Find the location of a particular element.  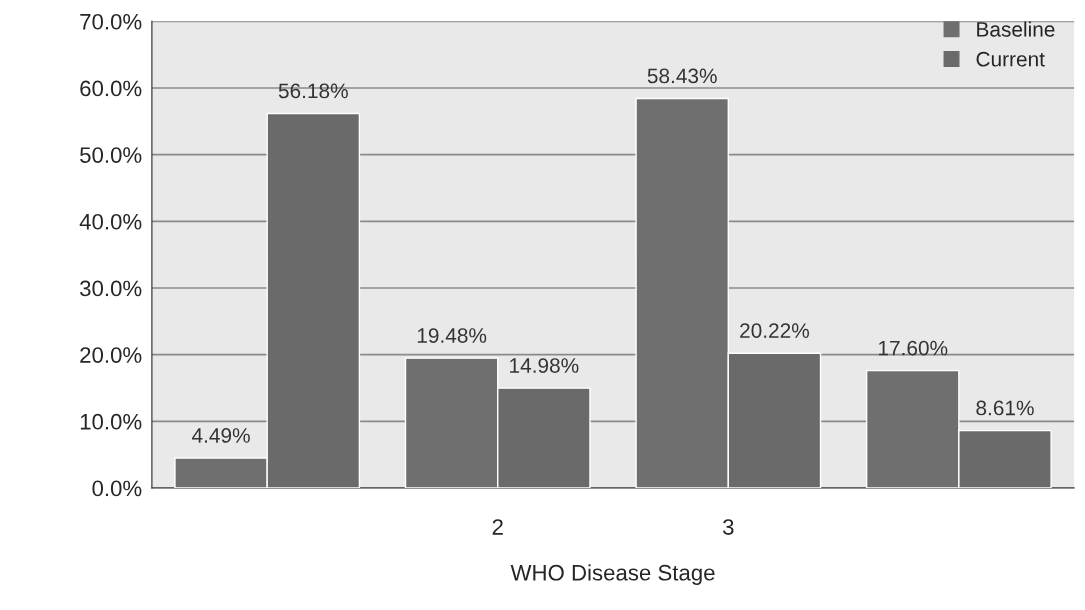

x-axis-title: WHO Disease Stage is located at coordinates (612, 574).